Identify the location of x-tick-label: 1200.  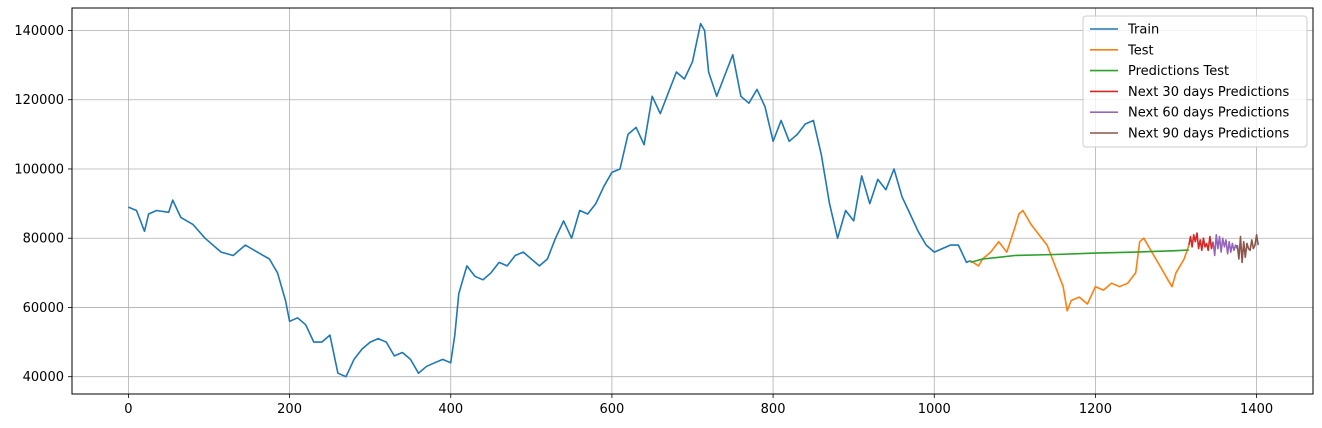
(1095, 409).